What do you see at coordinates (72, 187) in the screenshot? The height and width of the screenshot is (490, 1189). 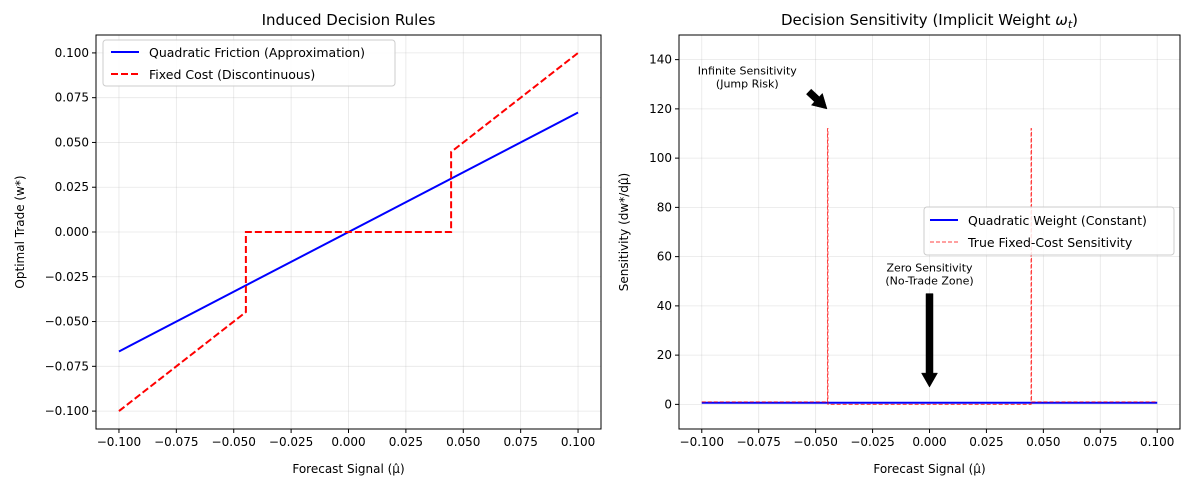 I see `y-tick-label: 0.025` at bounding box center [72, 187].